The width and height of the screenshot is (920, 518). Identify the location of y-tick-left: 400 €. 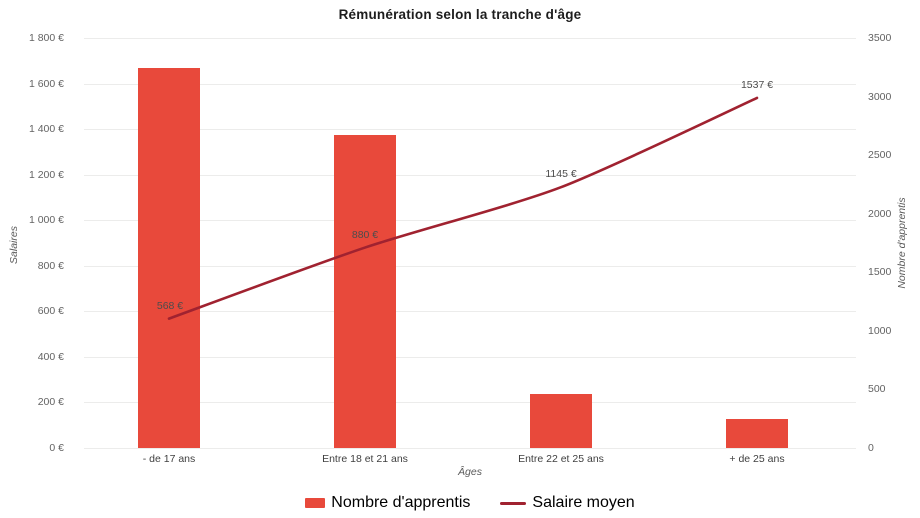
(50, 356).